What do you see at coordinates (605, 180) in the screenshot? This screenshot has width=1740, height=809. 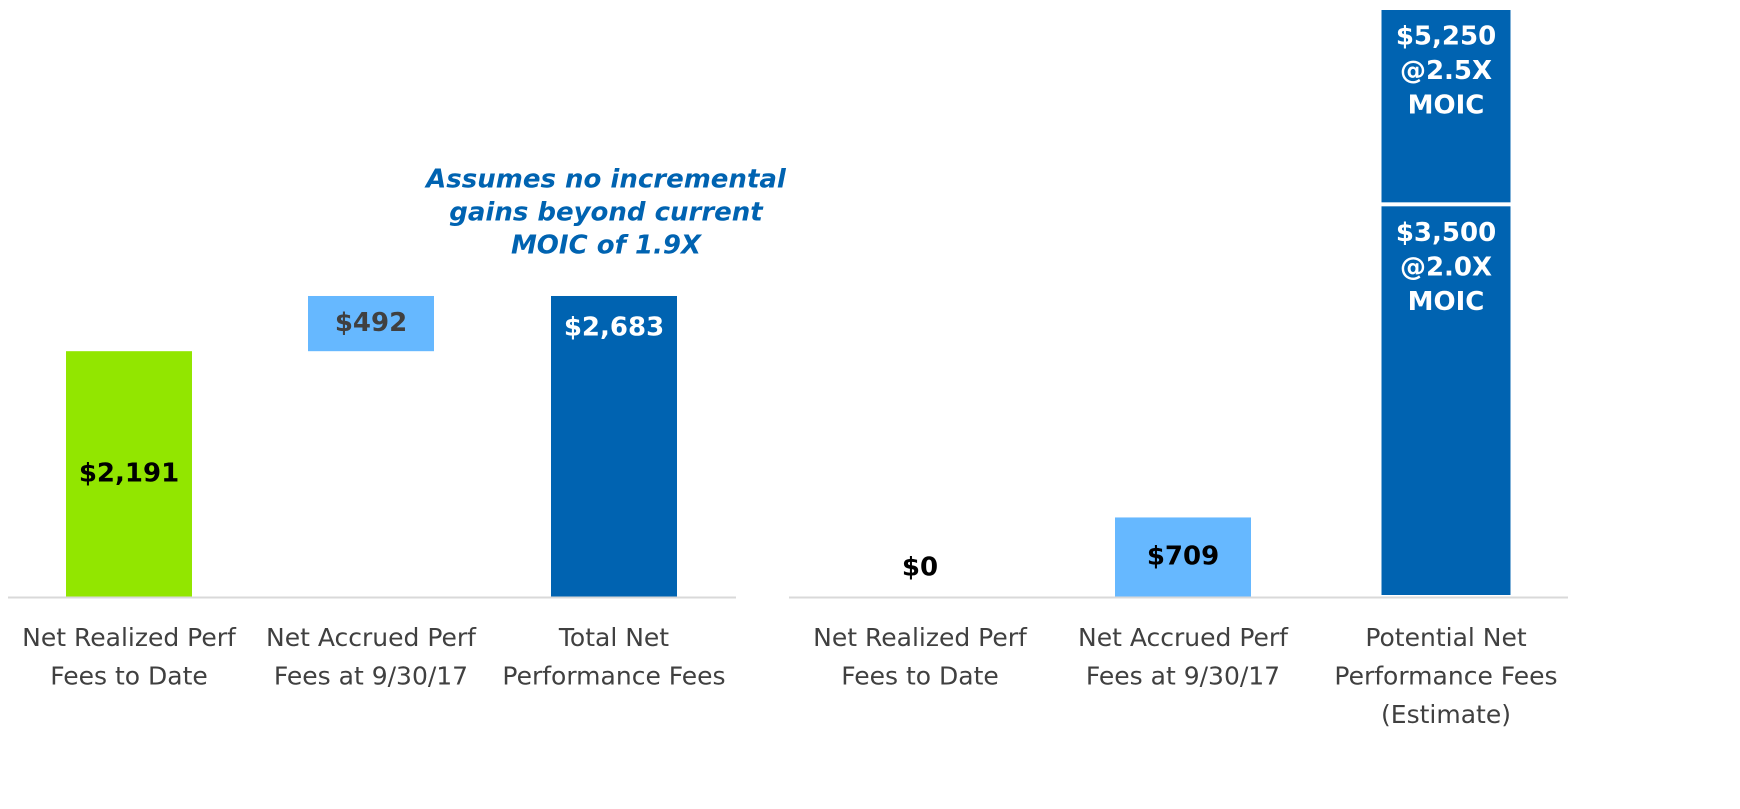 I see `annotation: Assumes no incremental` at bounding box center [605, 180].